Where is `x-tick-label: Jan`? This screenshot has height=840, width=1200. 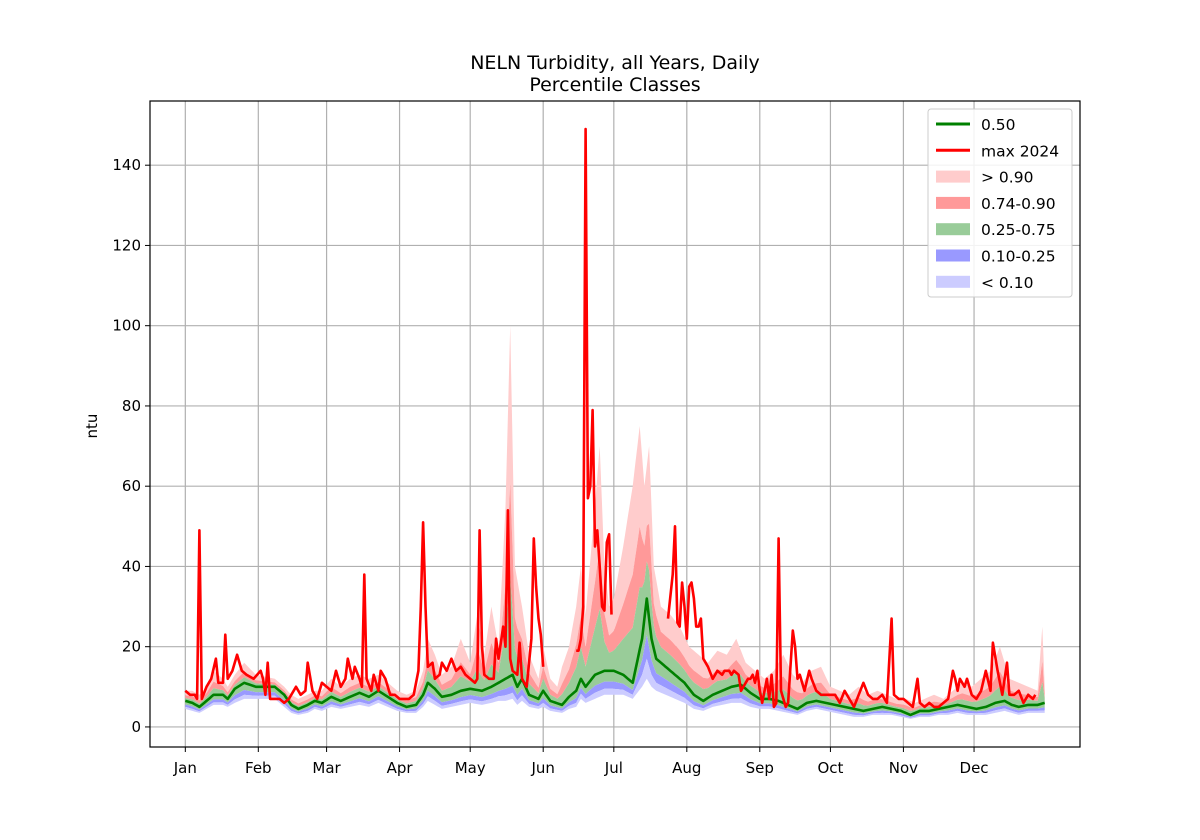 x-tick-label: Jan is located at coordinates (185, 768).